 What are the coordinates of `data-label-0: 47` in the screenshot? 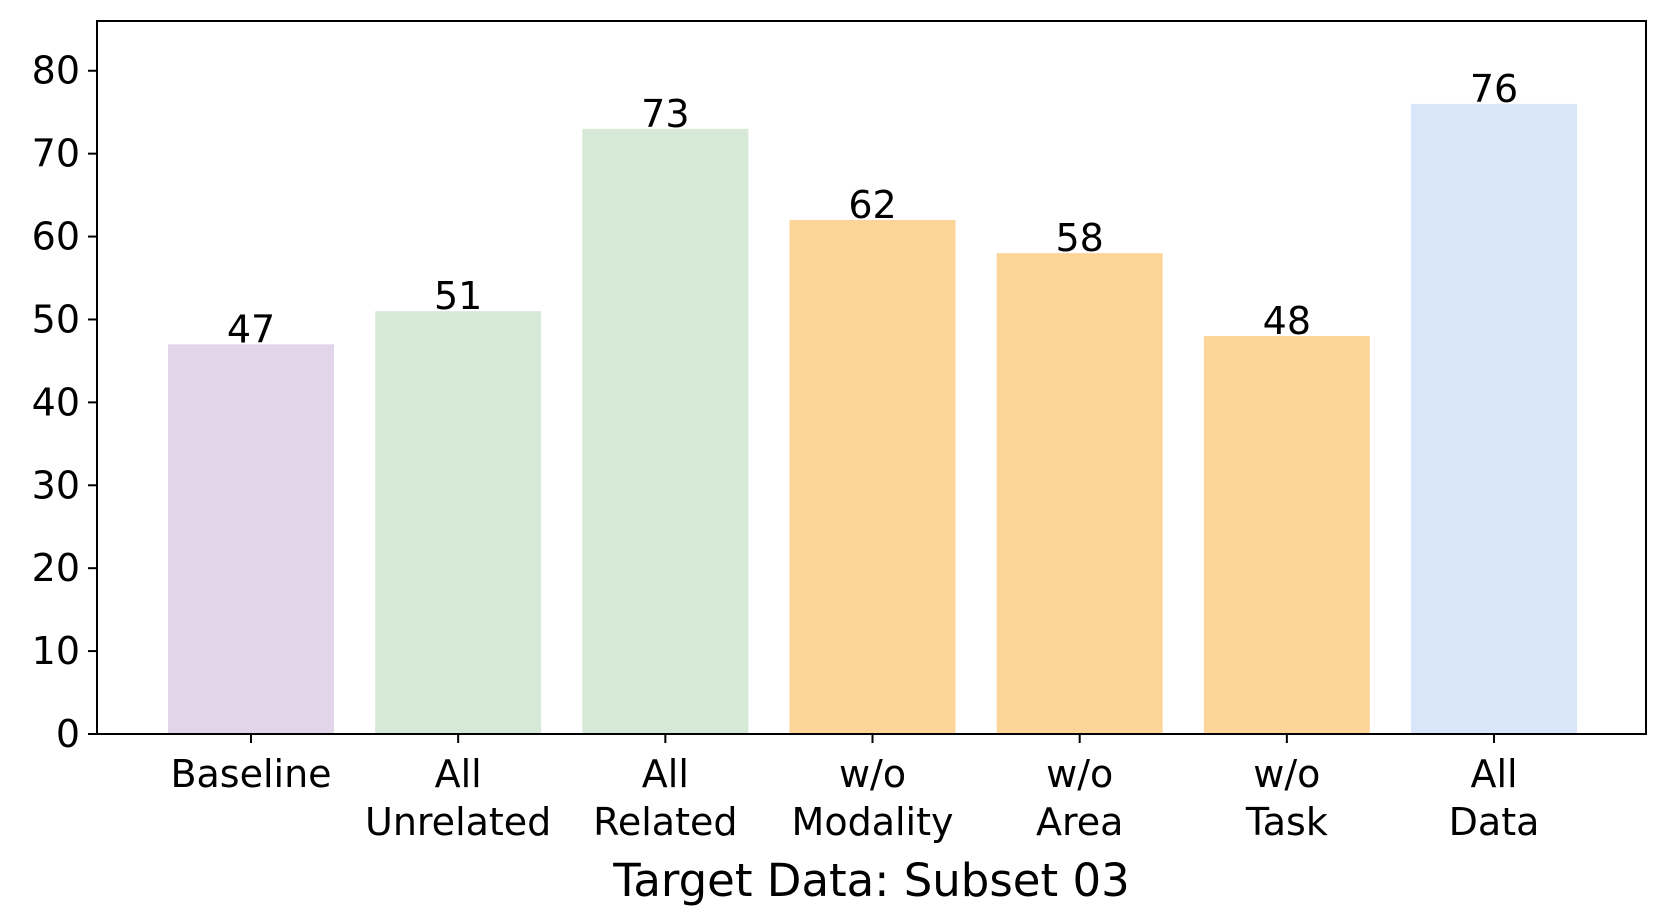 It's located at (251, 329).